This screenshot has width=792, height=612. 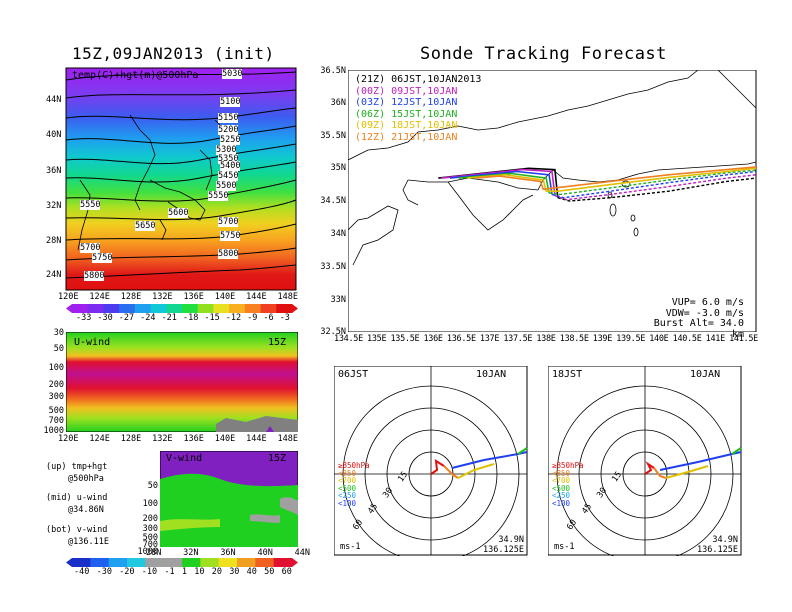 What do you see at coordinates (135, 75) in the screenshot?
I see `map-panel-label: temp(C)+hgt(m)@500hPa` at bounding box center [135, 75].